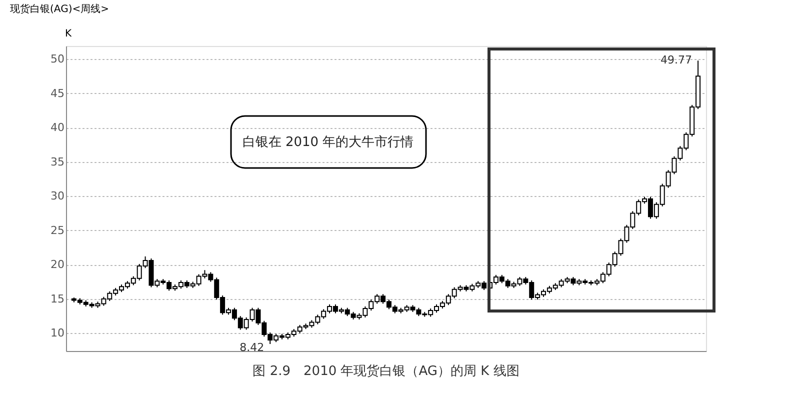  What do you see at coordinates (68, 34) in the screenshot?
I see `y-axis-title: K` at bounding box center [68, 34].